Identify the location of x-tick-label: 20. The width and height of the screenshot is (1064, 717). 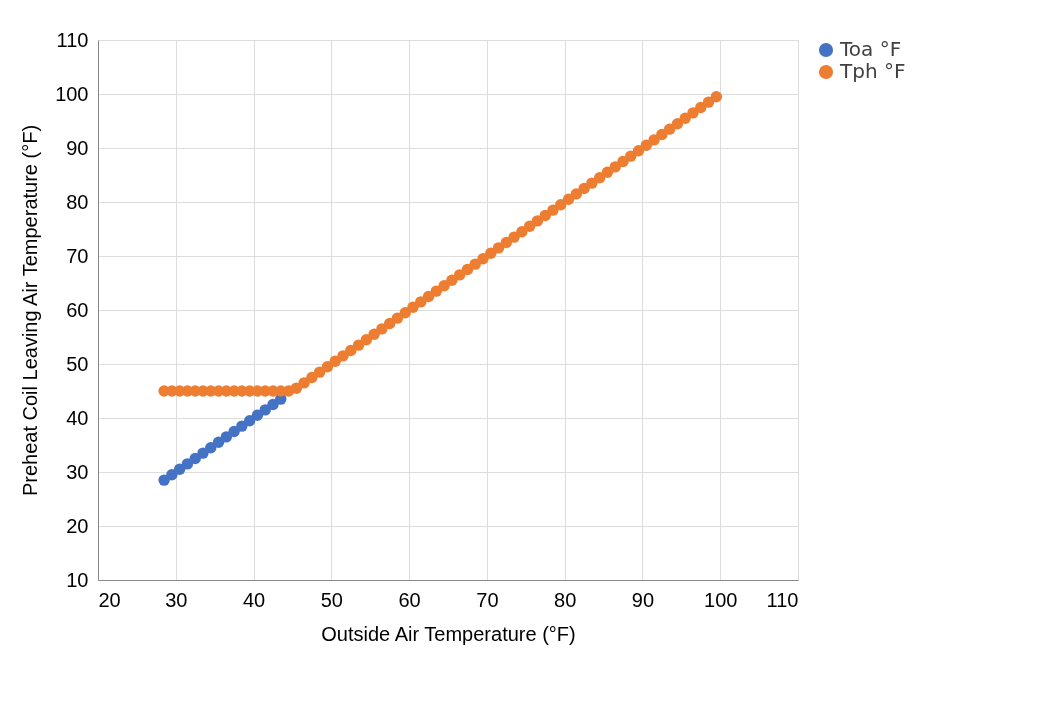
(109, 599).